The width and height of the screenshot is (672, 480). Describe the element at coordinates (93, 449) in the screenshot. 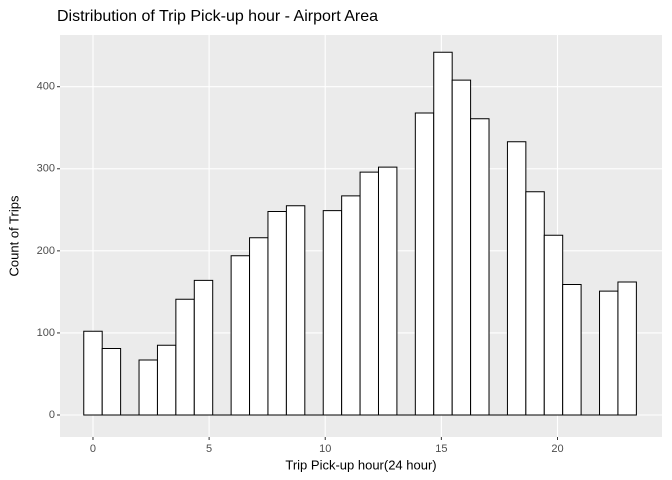

I see `x-tick-label: 0` at that location.